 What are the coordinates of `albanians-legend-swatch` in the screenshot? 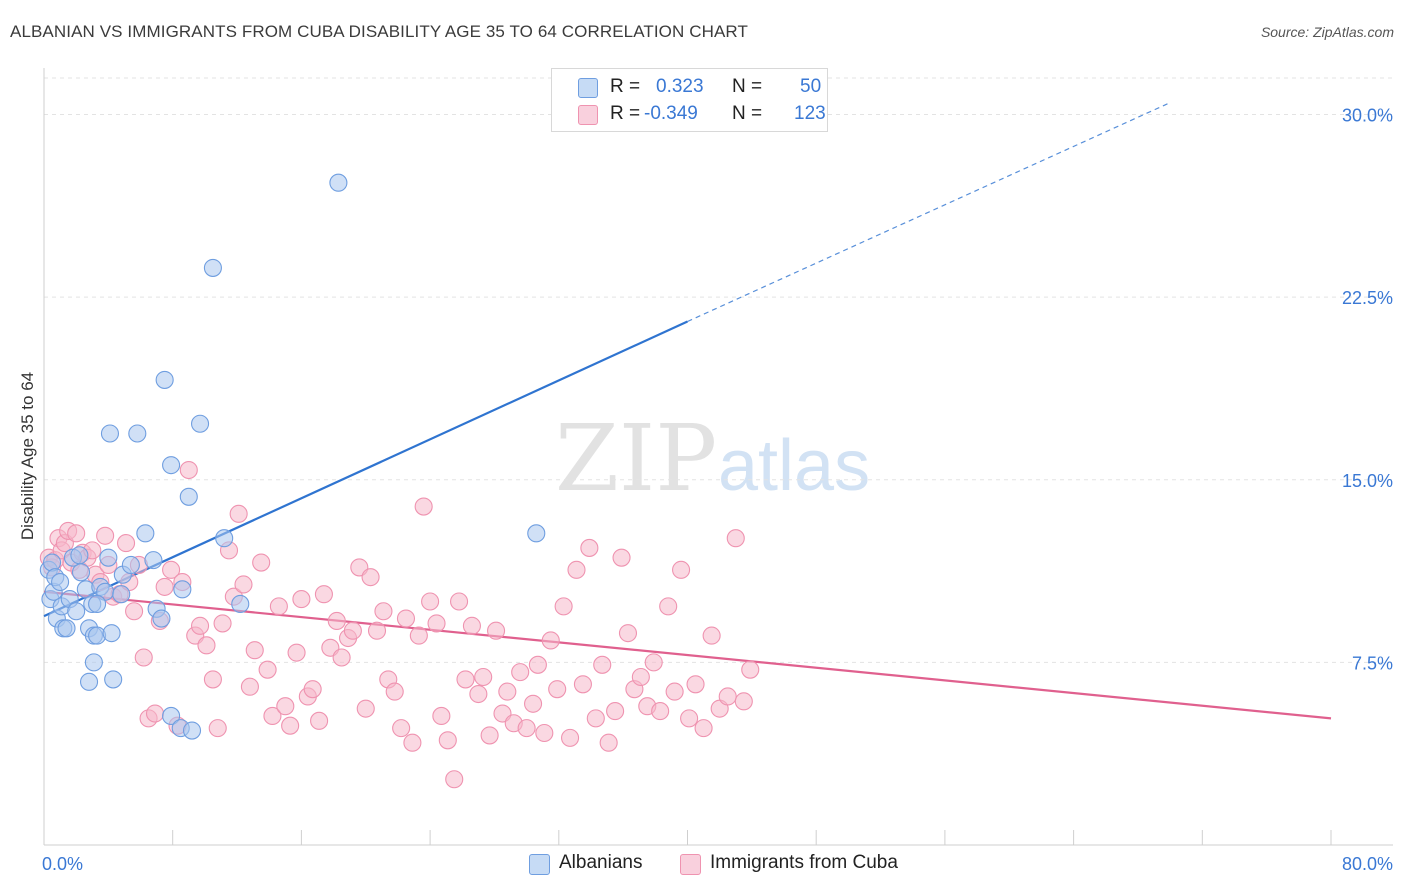 It's located at (539, 864).